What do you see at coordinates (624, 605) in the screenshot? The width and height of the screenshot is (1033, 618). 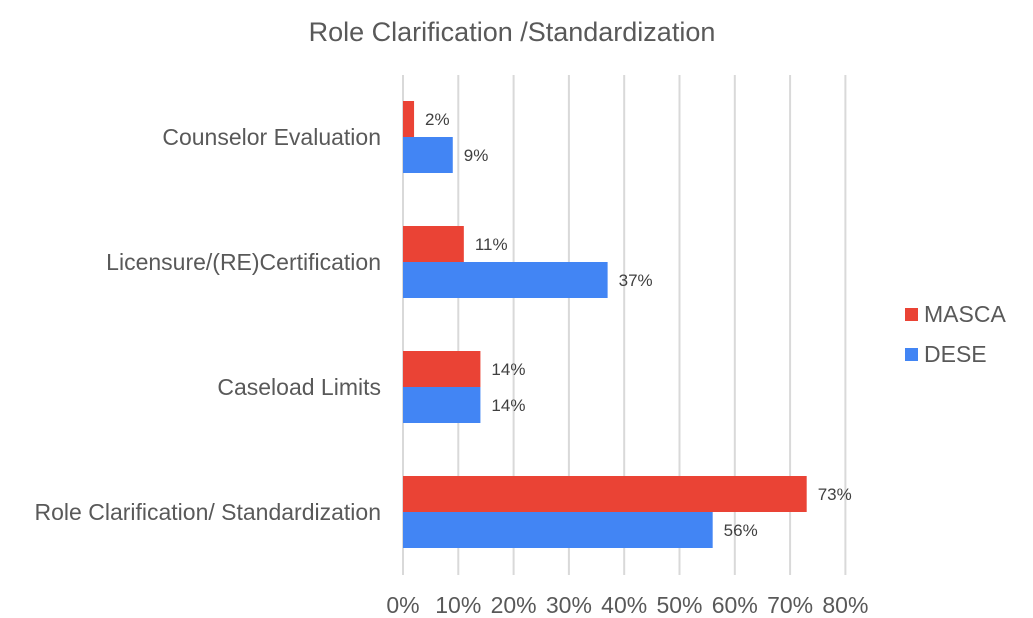 I see `x-tick-label: 40%` at bounding box center [624, 605].